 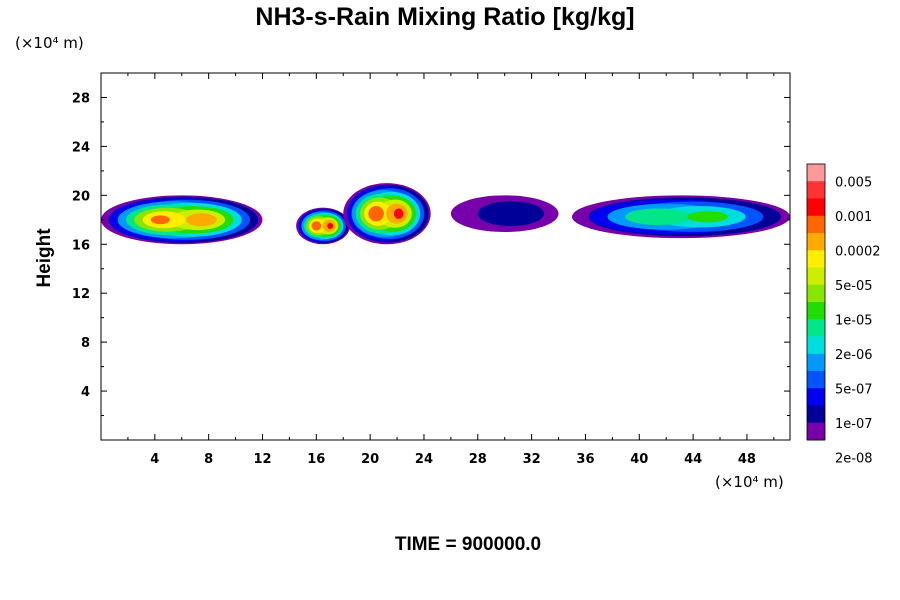 What do you see at coordinates (639, 459) in the screenshot?
I see `x-tick-label: 40` at bounding box center [639, 459].